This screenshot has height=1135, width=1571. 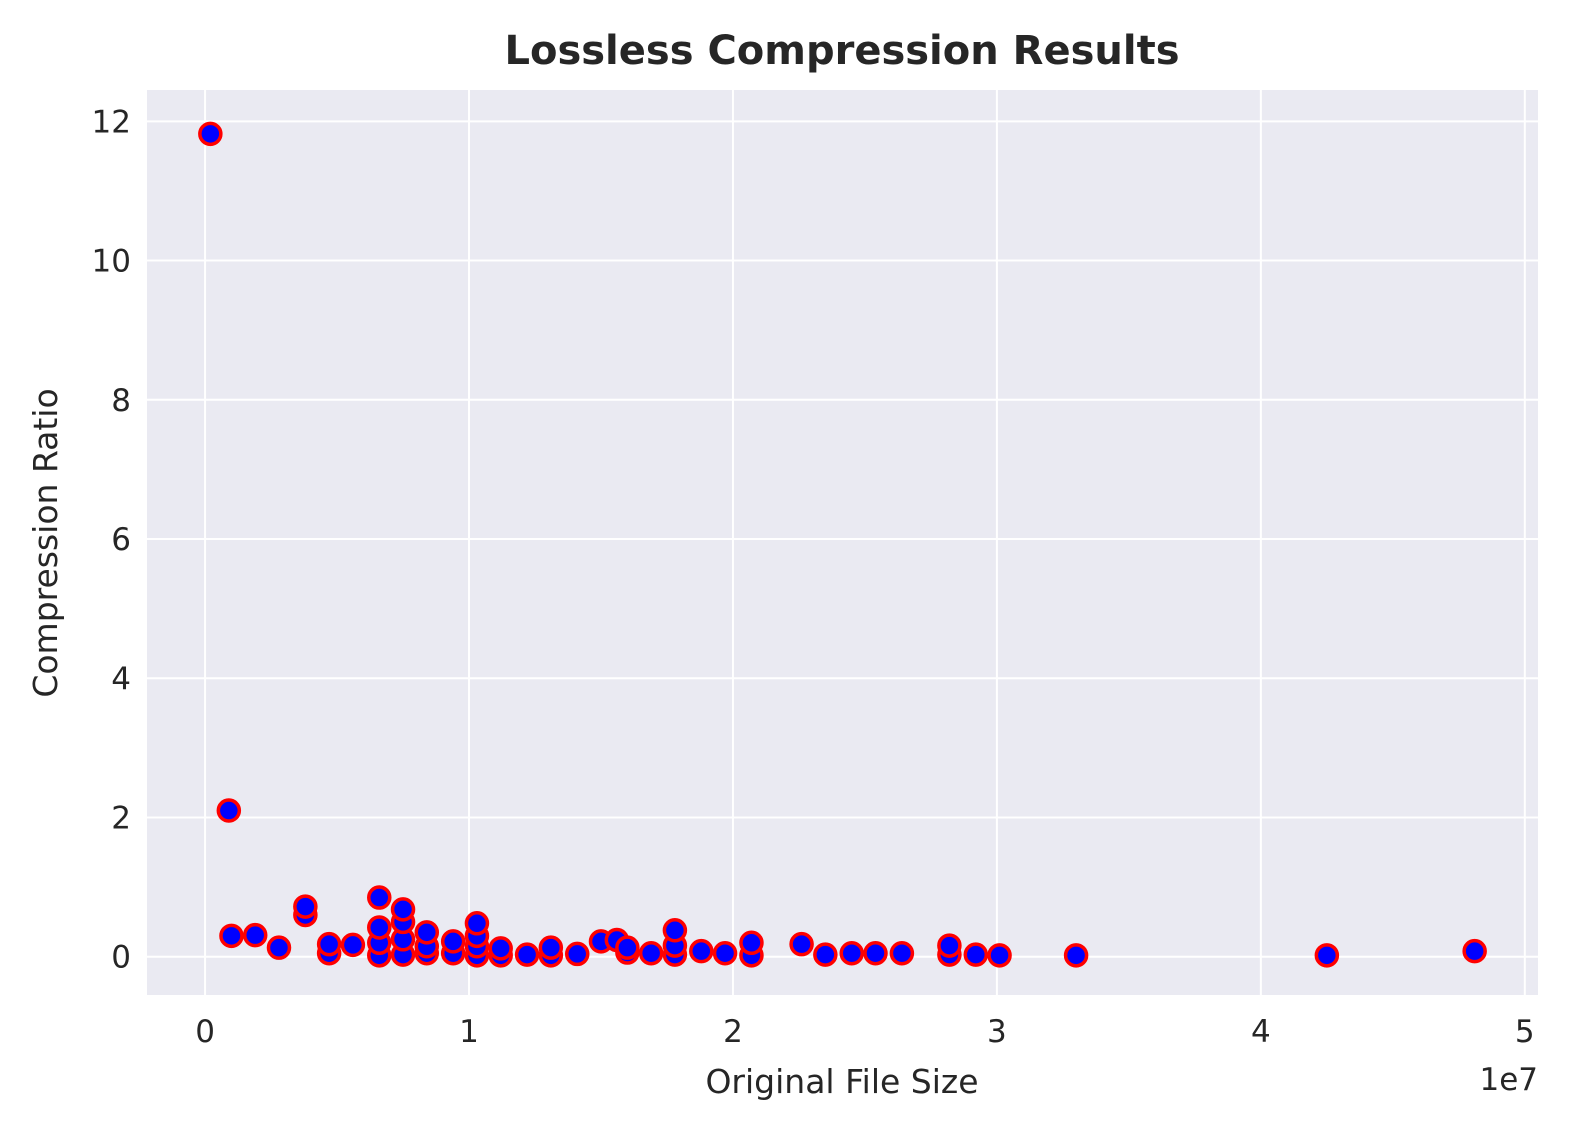 I want to click on y-tick-labels: 0 2 4 6 8 10 12, so click(x=111, y=539).